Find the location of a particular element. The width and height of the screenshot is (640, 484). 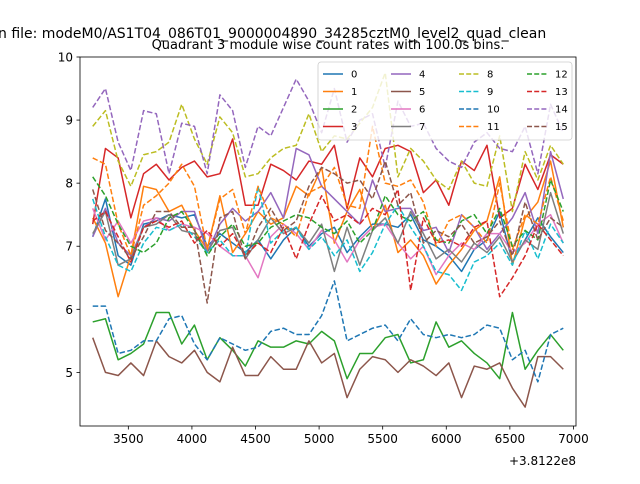

legend-label-6: 6 is located at coordinates (422, 110).